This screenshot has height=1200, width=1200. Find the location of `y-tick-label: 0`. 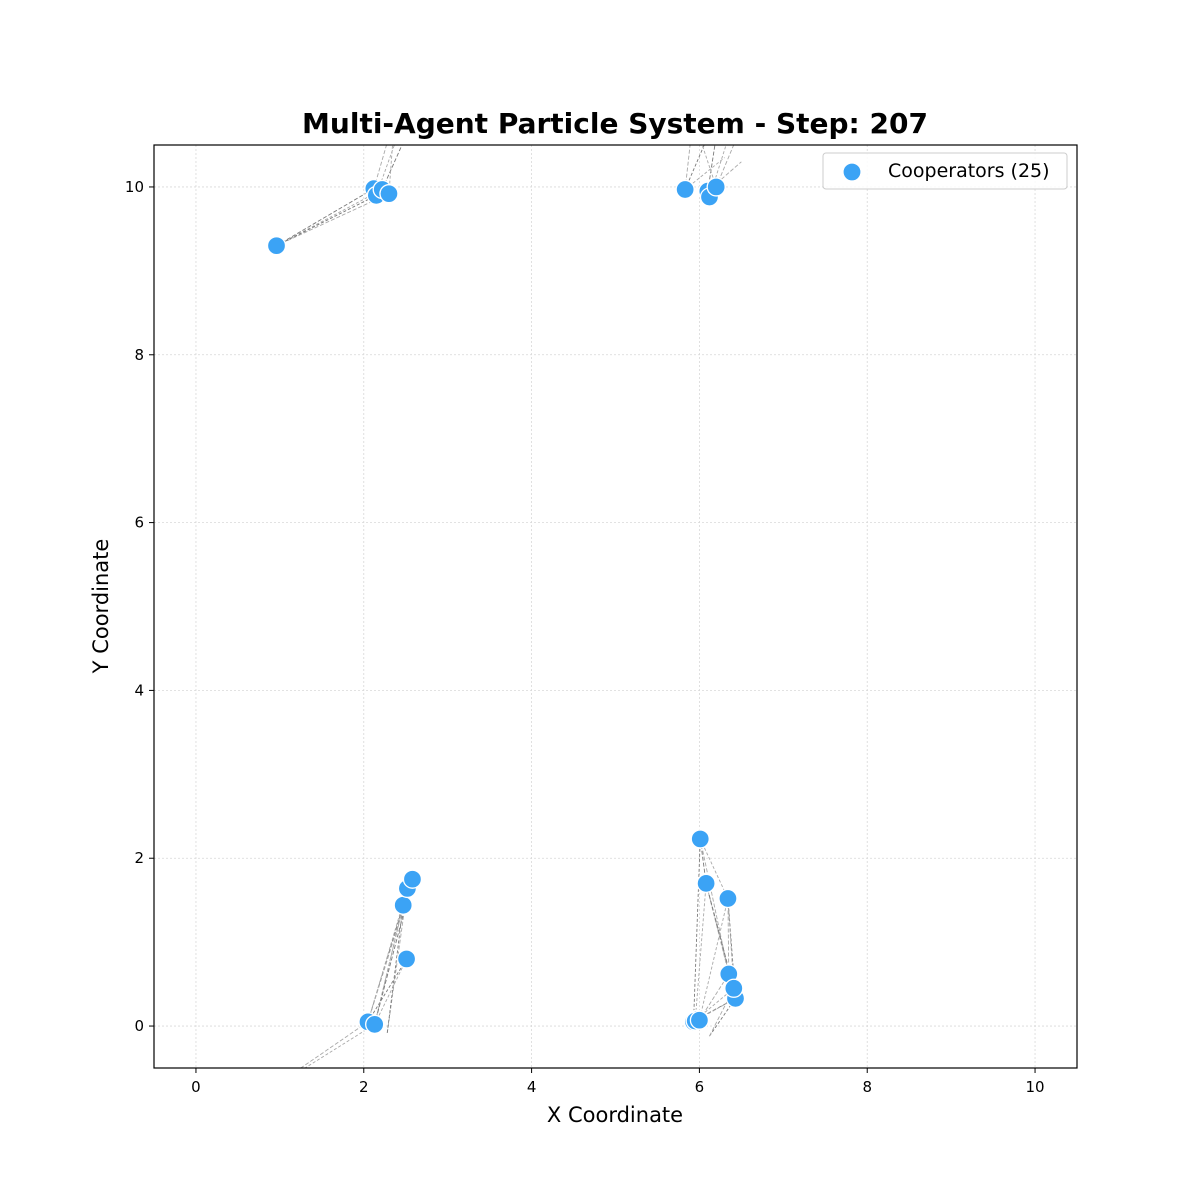

y-tick-label: 0 is located at coordinates (139, 1026).